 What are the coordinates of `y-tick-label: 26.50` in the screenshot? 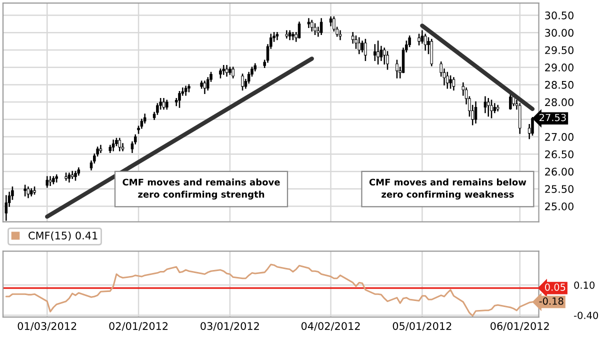 It's located at (559, 154).